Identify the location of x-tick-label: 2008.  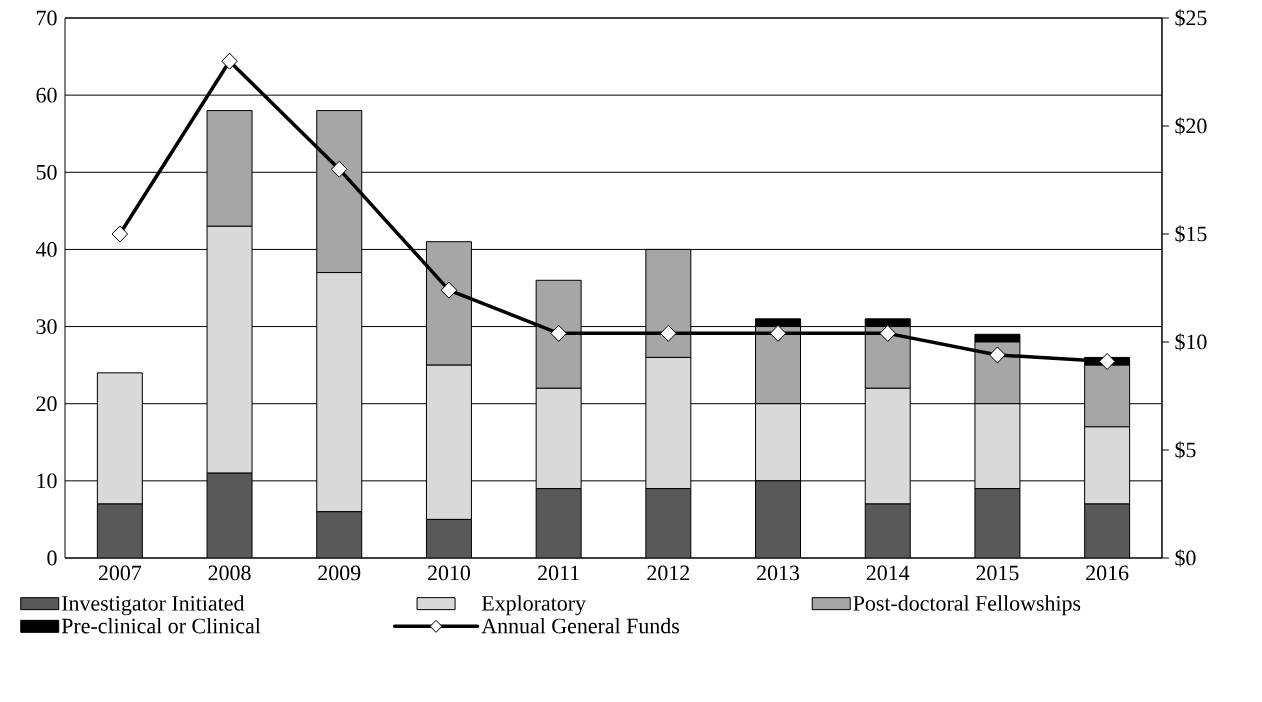
(229, 573).